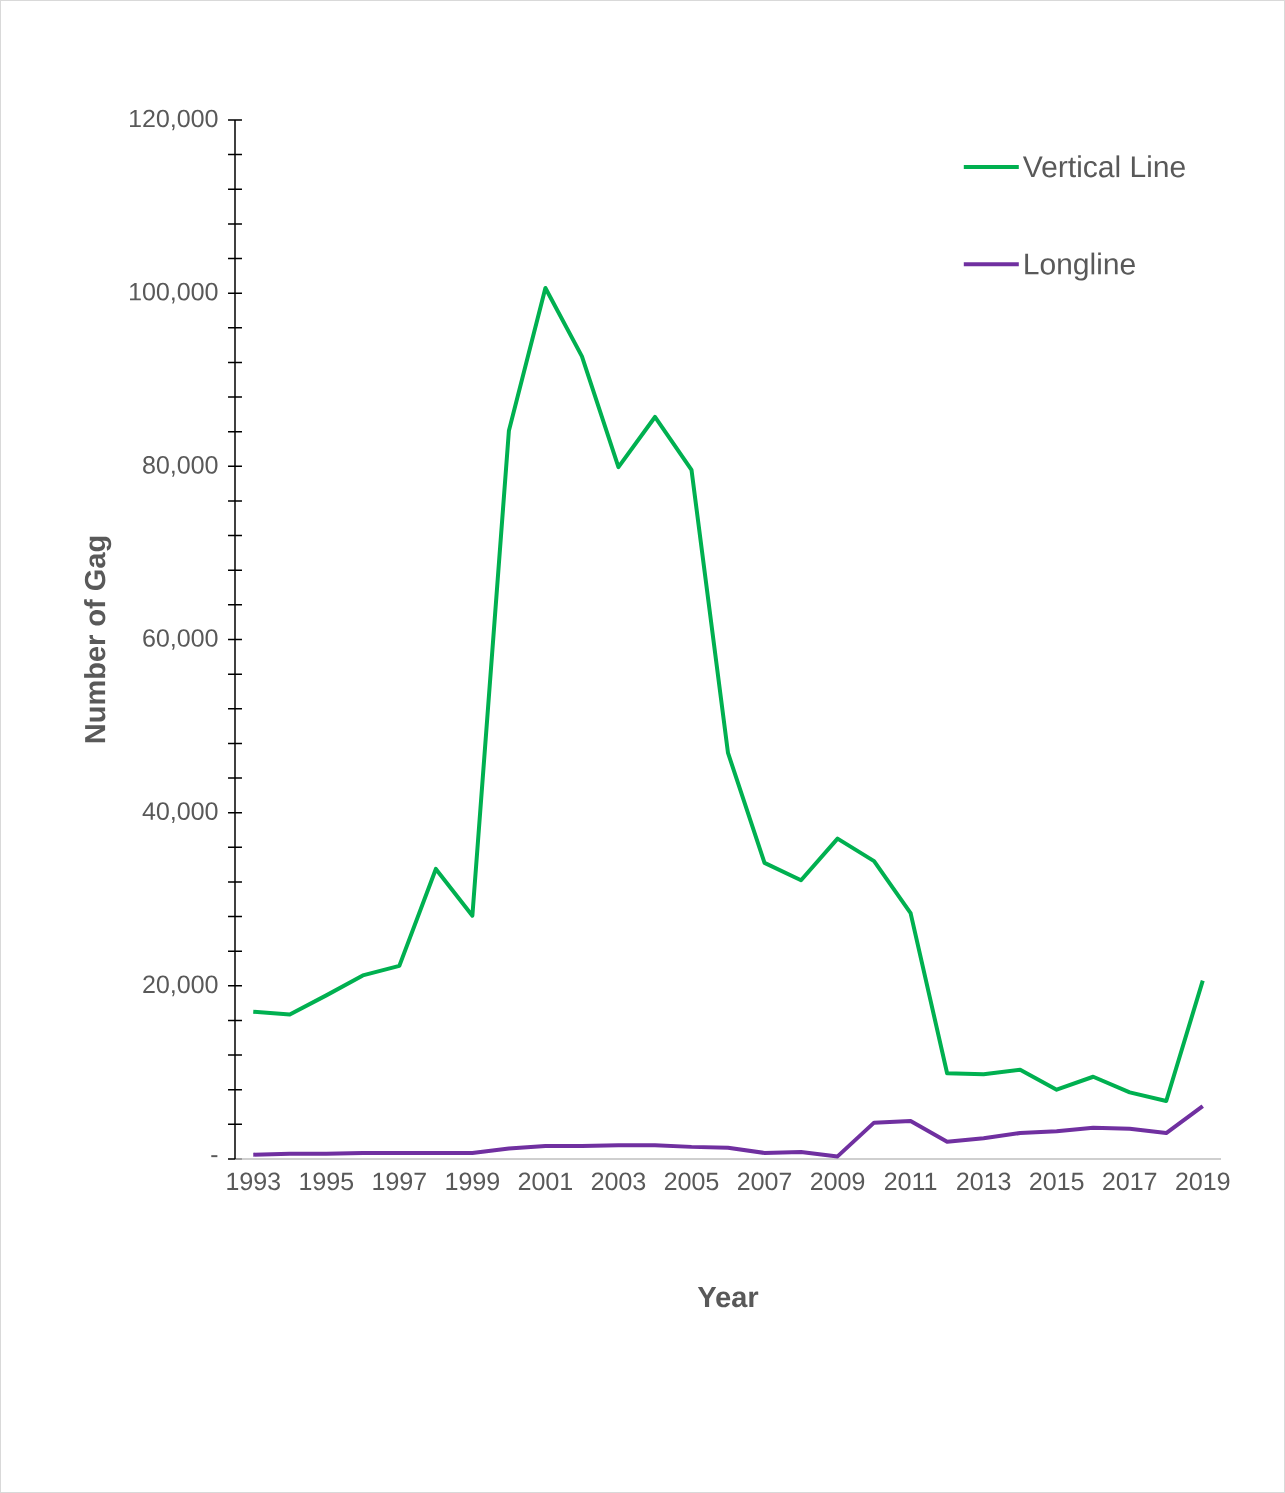 This screenshot has width=1285, height=1493. I want to click on x-tick-label: 2017, so click(1130, 1181).